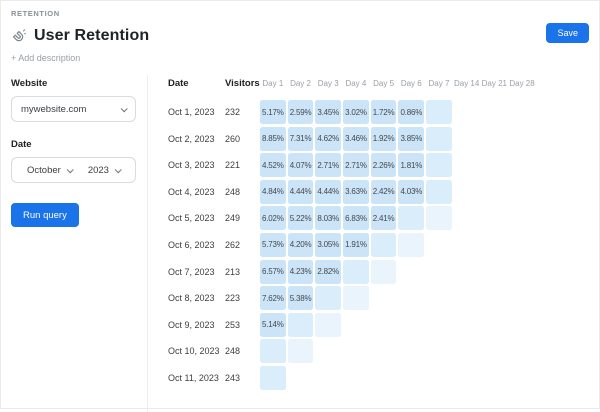  I want to click on retention-cell: 5.14%, so click(273, 324).